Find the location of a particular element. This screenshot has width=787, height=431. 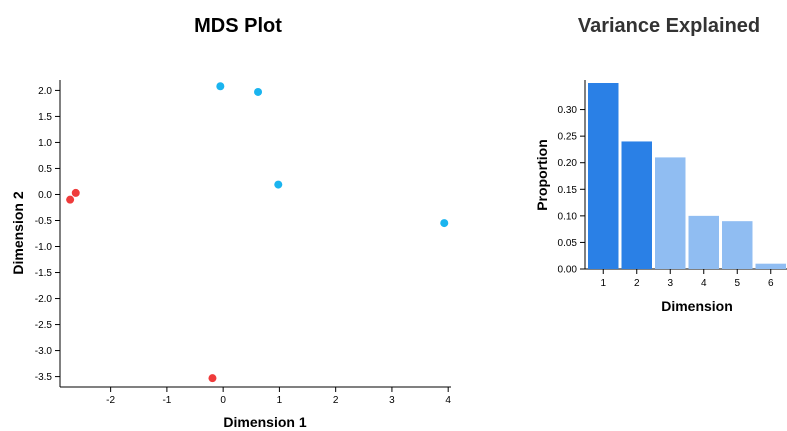

variance-y-tick-label: 0.15 is located at coordinates (568, 190).